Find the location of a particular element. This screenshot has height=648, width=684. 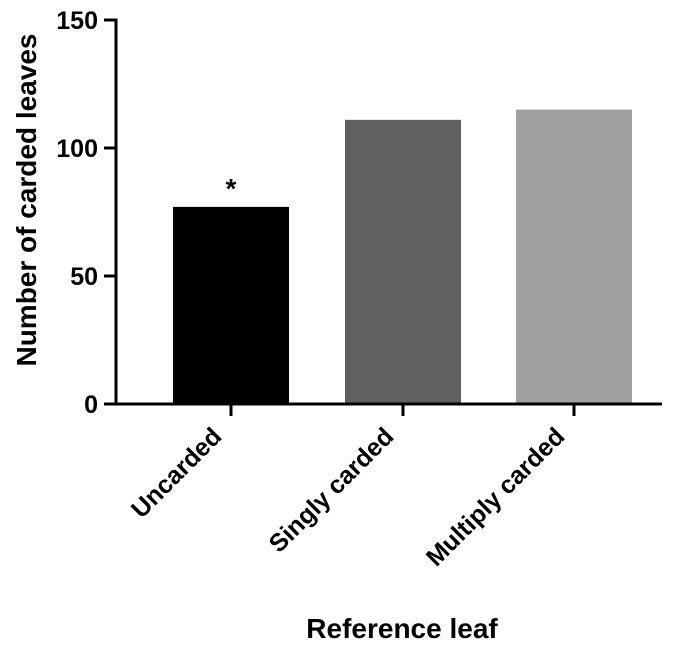

x-tick-label: Singly carded is located at coordinates (332, 490).